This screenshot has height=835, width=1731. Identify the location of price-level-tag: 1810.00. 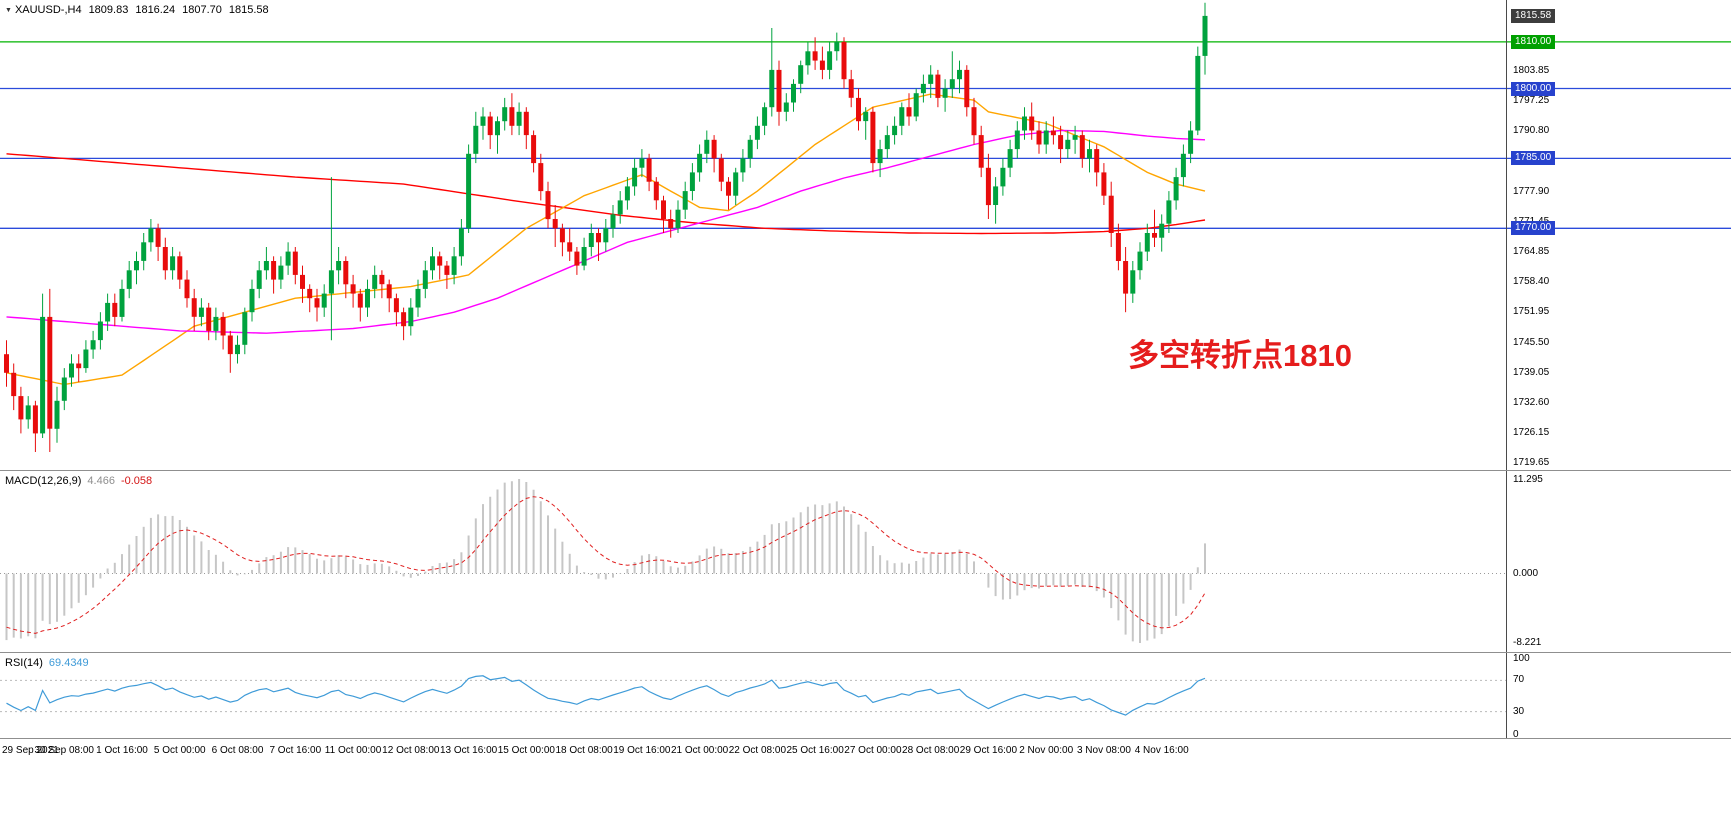
(1533, 41).